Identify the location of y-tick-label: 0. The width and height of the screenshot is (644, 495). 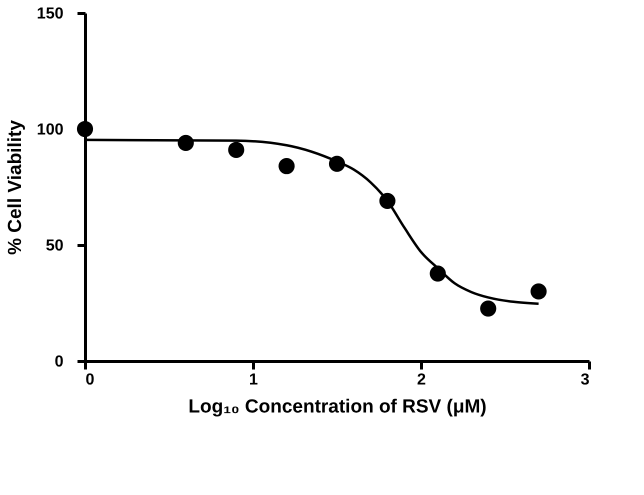
(59, 362).